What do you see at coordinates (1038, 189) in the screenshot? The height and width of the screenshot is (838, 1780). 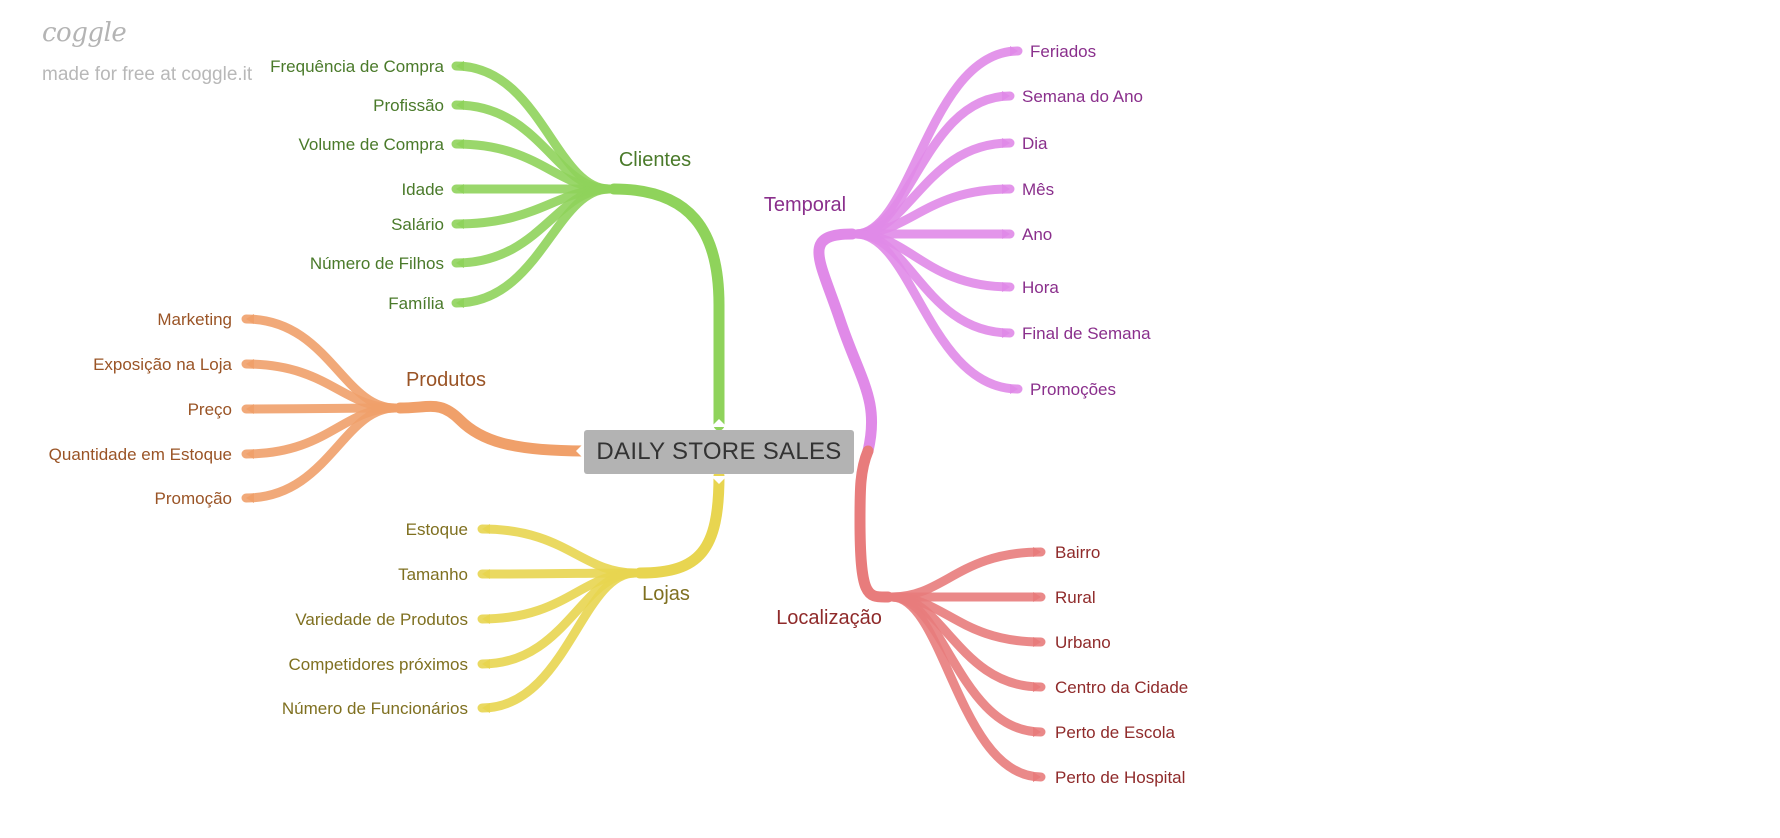 I see `leaf-topic-label: Mês` at bounding box center [1038, 189].